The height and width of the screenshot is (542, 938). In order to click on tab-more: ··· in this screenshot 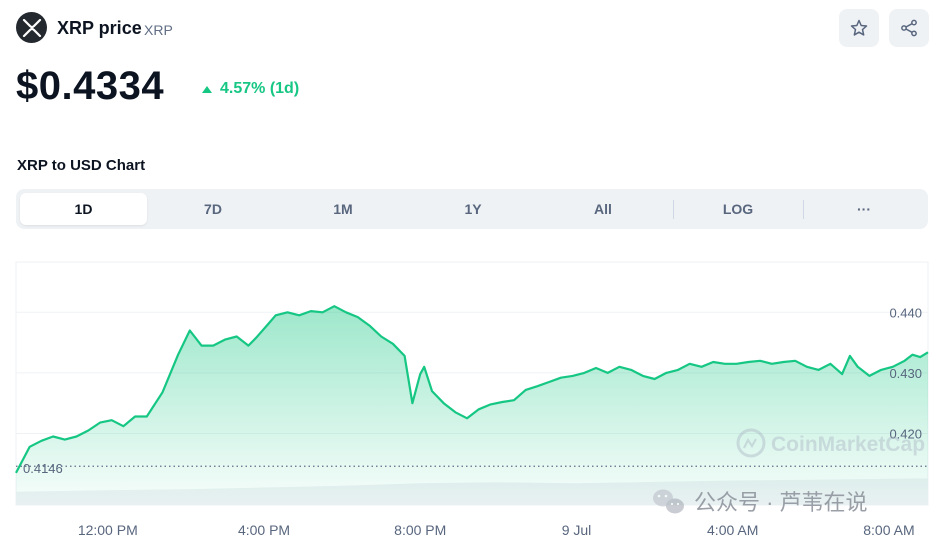, I will do `click(864, 209)`.